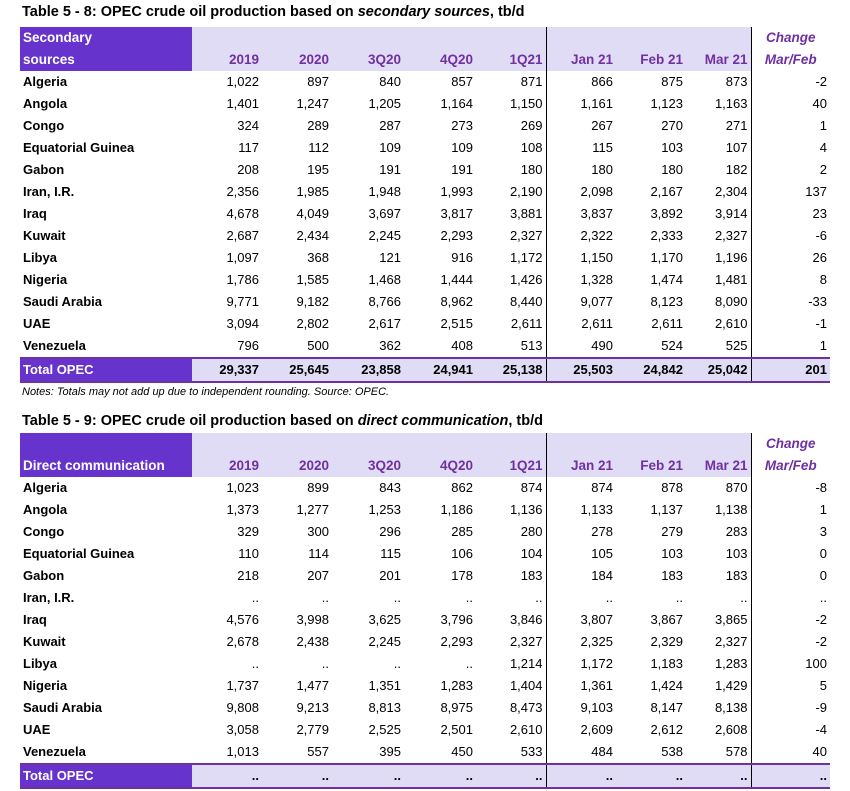 The width and height of the screenshot is (850, 791). Describe the element at coordinates (719, 126) in the screenshot. I see `value-cell: 271` at that location.